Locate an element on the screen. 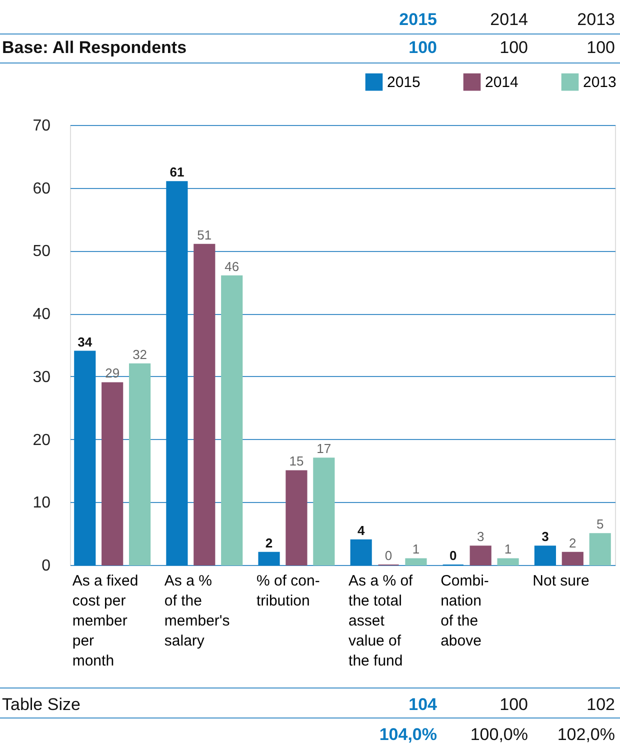 This screenshot has height=746, width=620. data-label: 32 is located at coordinates (140, 354).